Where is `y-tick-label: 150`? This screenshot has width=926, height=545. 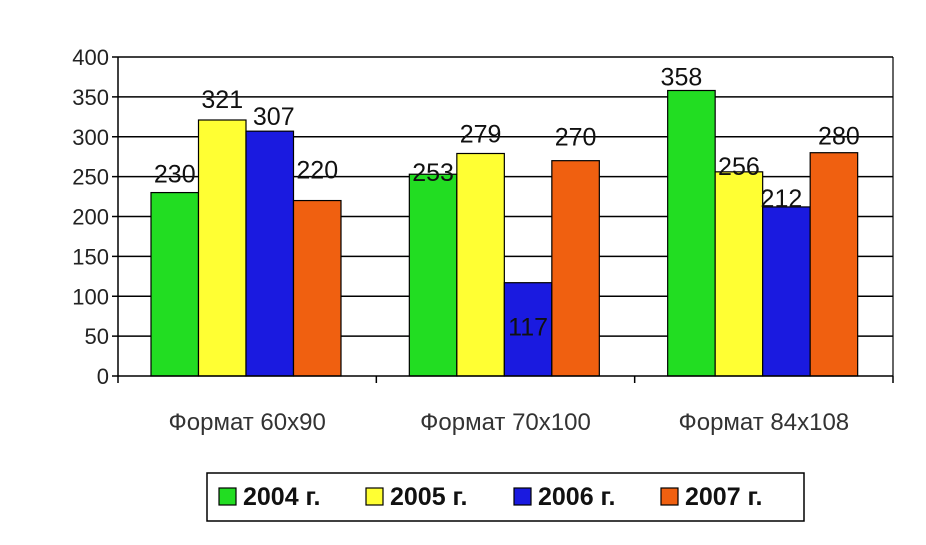
y-tick-label: 150 is located at coordinates (90, 256).